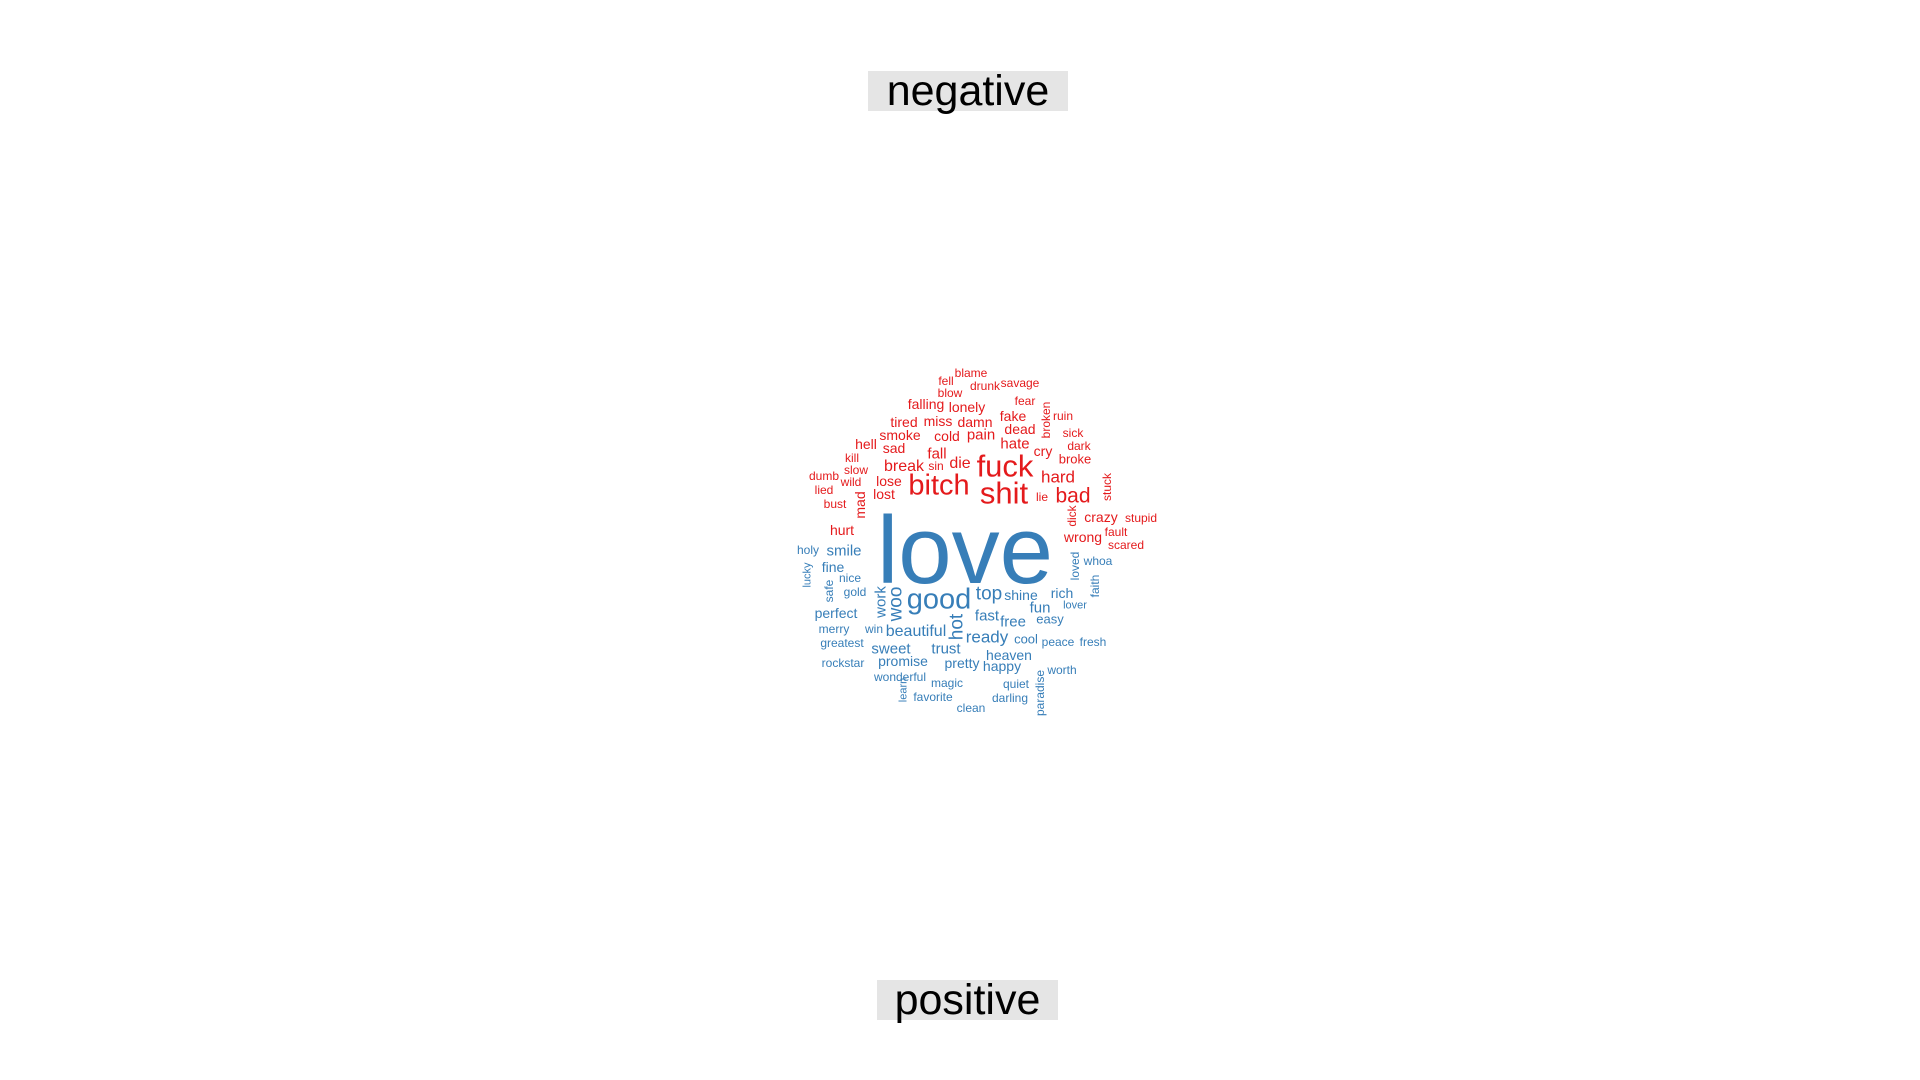 Image resolution: width=1920 pixels, height=1080 pixels. What do you see at coordinates (971, 373) in the screenshot?
I see `cloud-word-negative: blame` at bounding box center [971, 373].